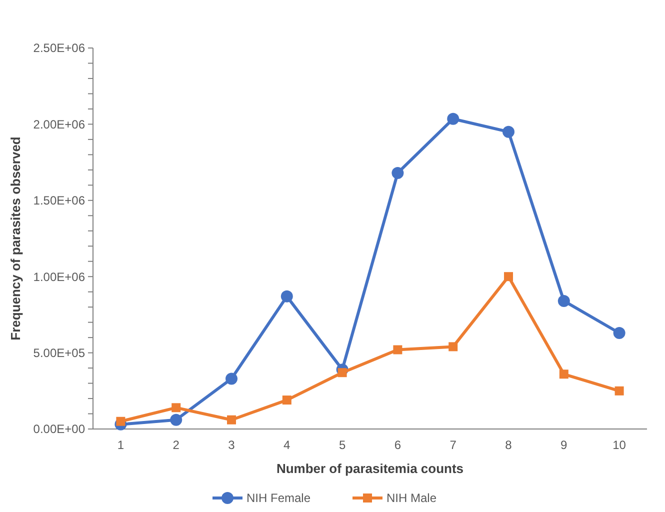  I want to click on x-tick-label: 9, so click(564, 445).